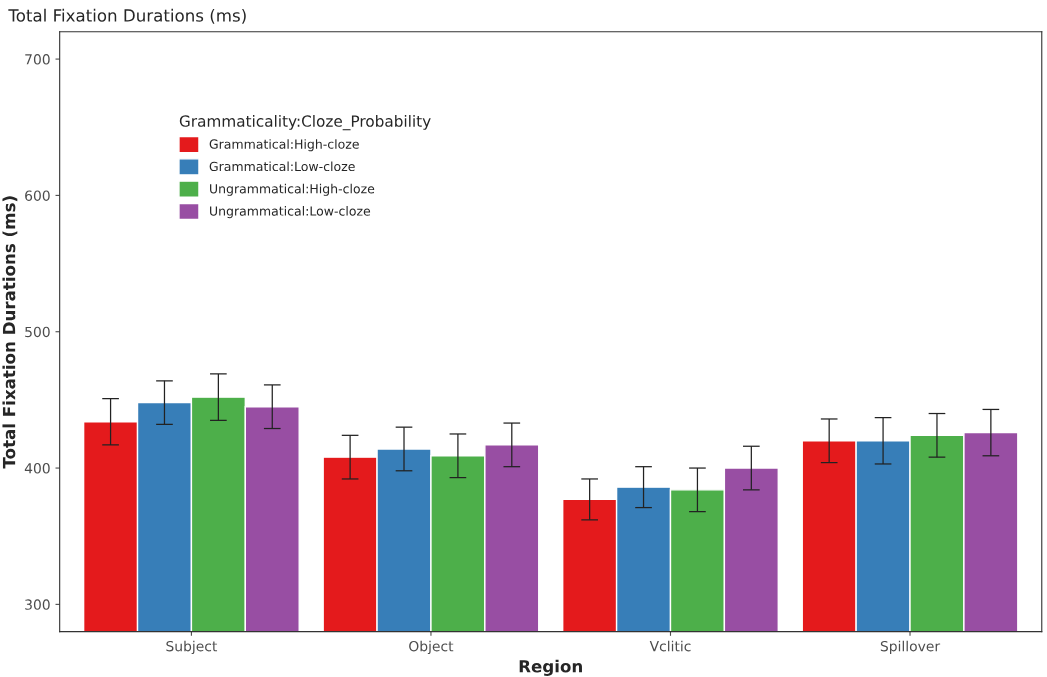 The height and width of the screenshot is (677, 1047). I want to click on y-tick-label: 700, so click(37, 59).